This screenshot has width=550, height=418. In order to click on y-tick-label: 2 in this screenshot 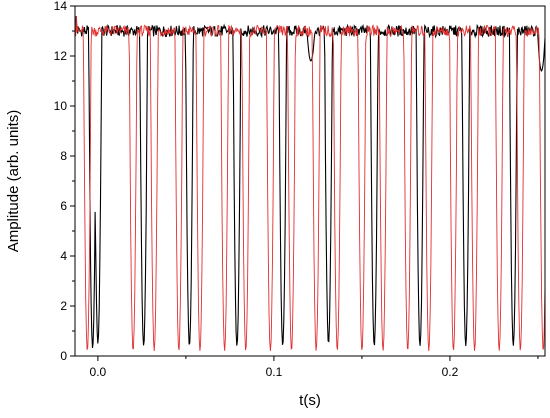, I will do `click(63, 306)`.